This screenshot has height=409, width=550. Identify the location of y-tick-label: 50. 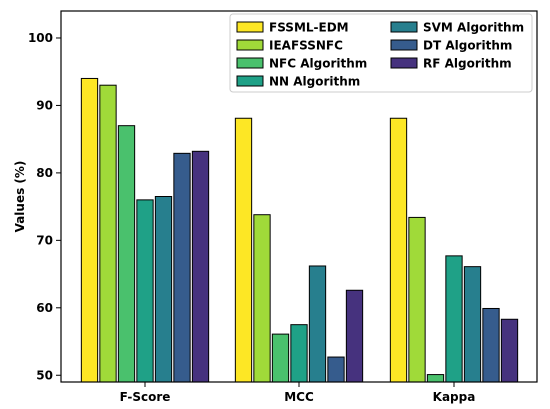
(44, 375).